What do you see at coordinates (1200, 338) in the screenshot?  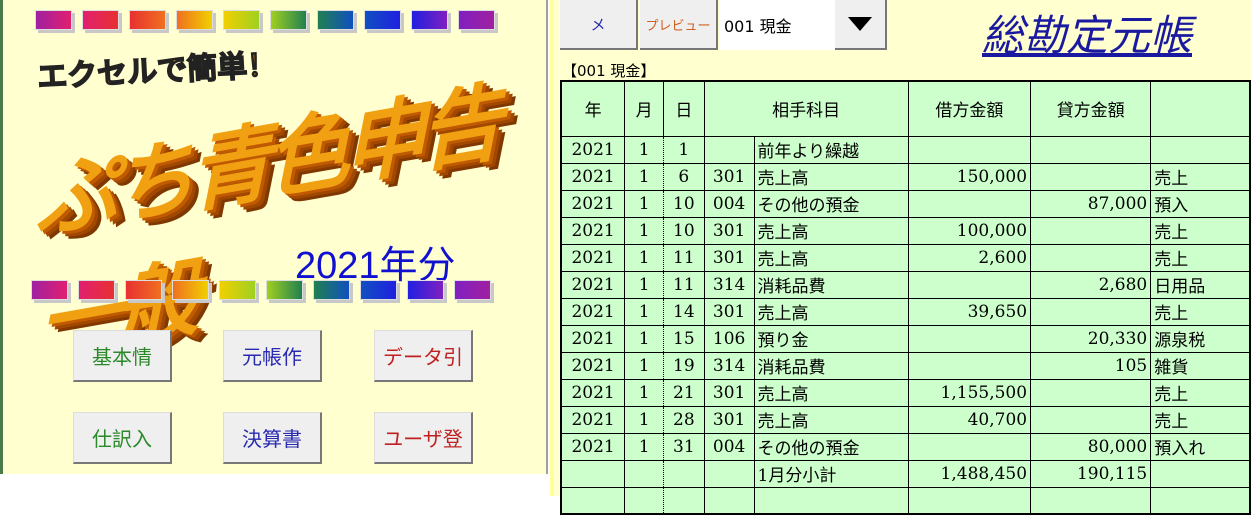 I see `table-cell: 源泉税` at bounding box center [1200, 338].